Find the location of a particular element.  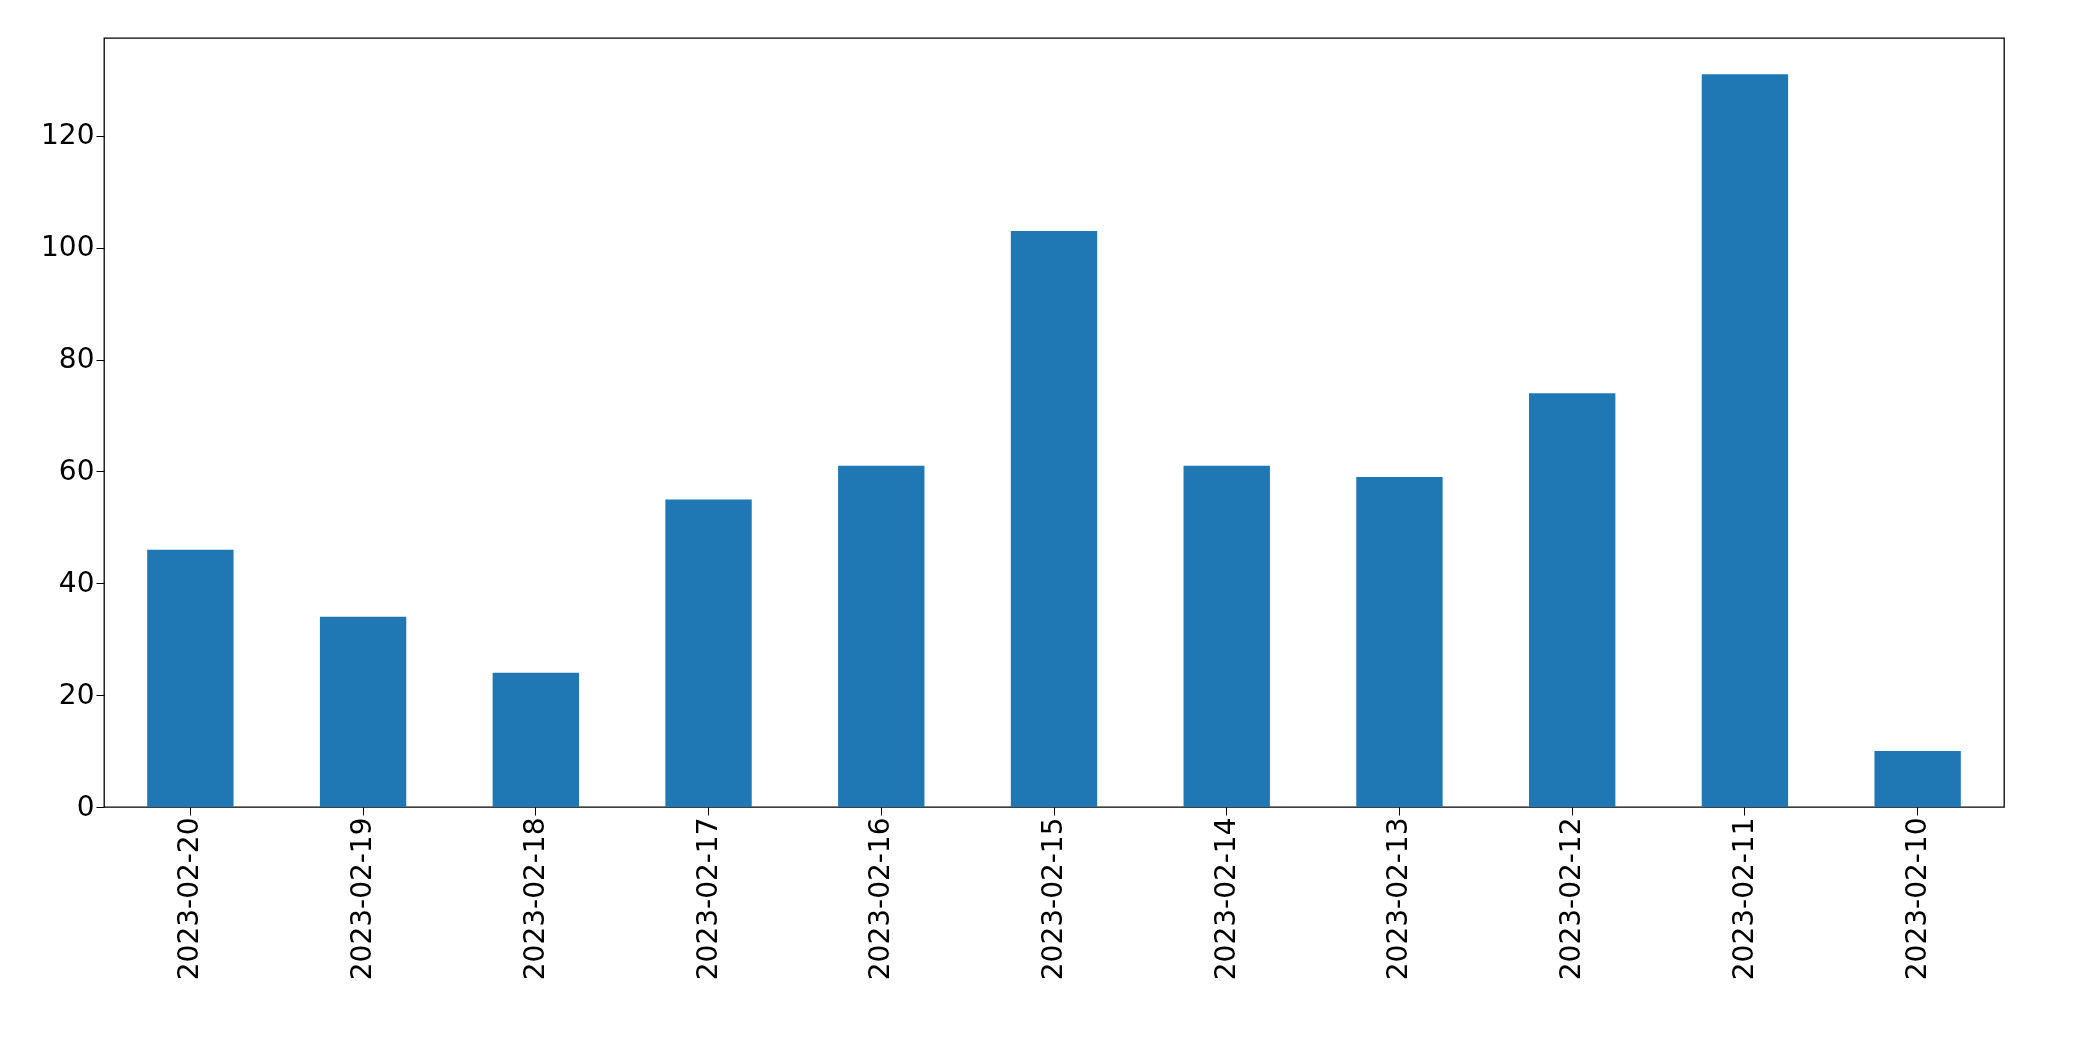

y-tick-label: 60 is located at coordinates (76, 470).